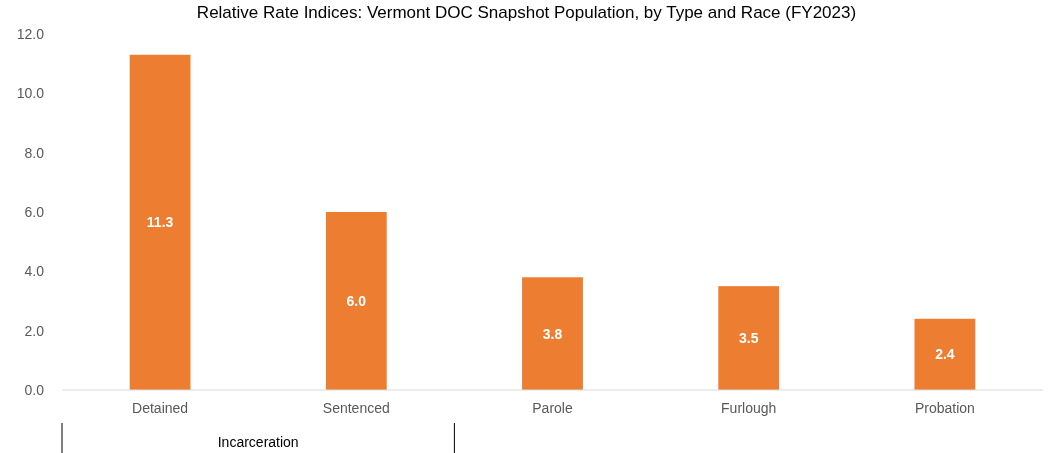 This screenshot has width=1053, height=453. What do you see at coordinates (526, 12) in the screenshot?
I see `chart-title: Relative Rate Indices: Vermont DOC Snapshot Population, by Type and Race (FY2023)` at bounding box center [526, 12].